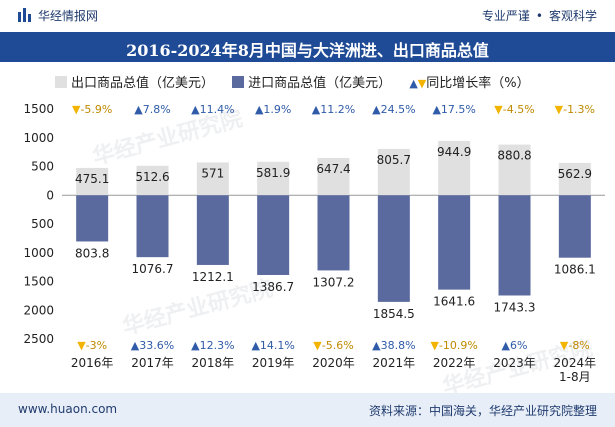  Describe the element at coordinates (394, 314) in the screenshot. I see `import-value-label: 1854.5` at that location.